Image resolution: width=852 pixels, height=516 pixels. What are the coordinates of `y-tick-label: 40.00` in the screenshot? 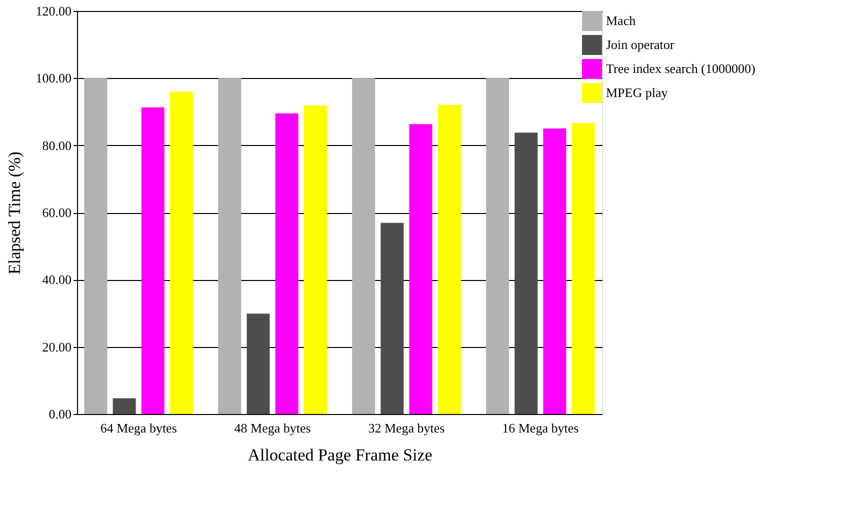 It's located at (57, 280).